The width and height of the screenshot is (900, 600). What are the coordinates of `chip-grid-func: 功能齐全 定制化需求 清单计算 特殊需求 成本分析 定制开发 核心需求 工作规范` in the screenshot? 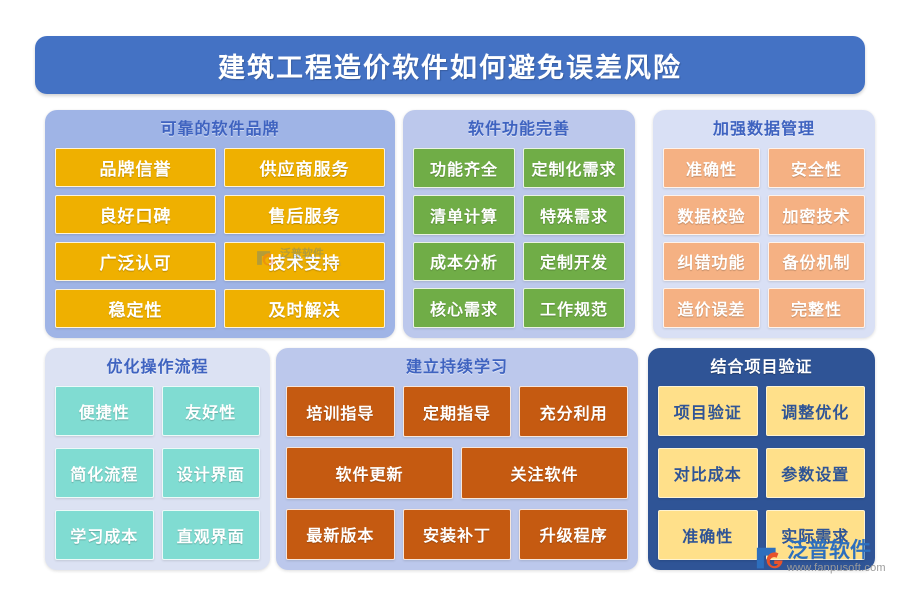 It's located at (519, 238).